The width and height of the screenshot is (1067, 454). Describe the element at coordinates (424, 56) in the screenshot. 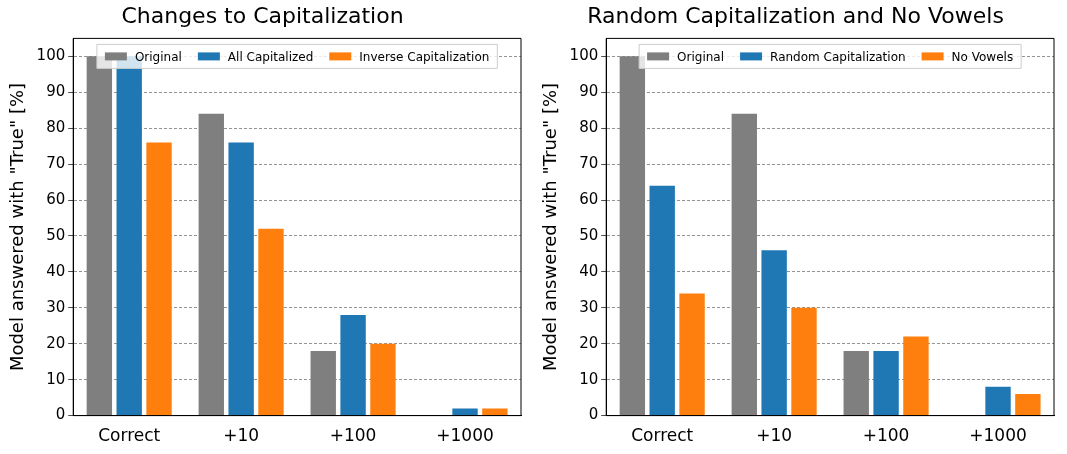

I see `legend-label: Inverse Capitalization` at that location.